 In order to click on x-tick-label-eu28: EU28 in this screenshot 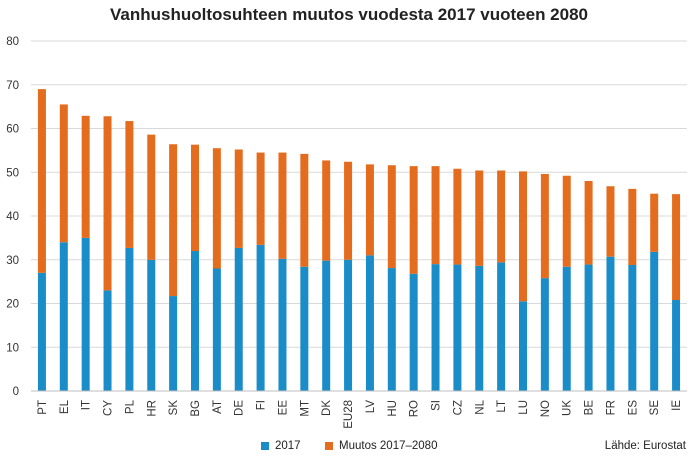, I will do `click(349, 414)`.